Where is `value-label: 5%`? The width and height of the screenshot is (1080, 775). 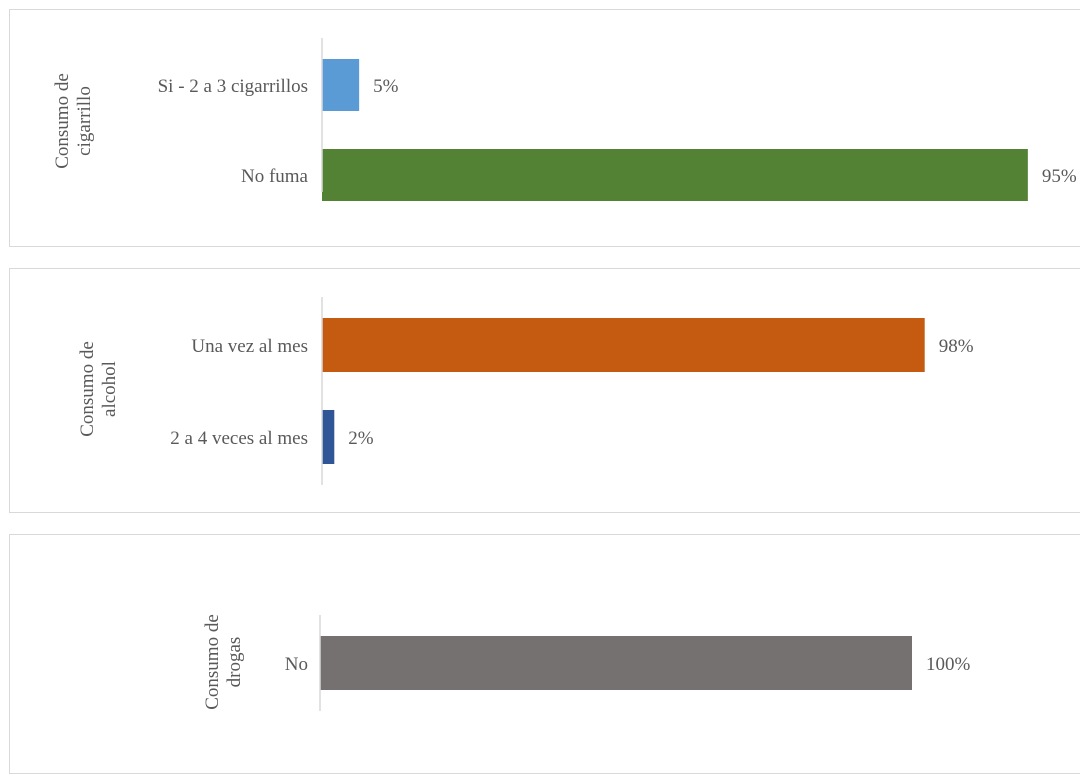 value-label: 5% is located at coordinates (386, 86).